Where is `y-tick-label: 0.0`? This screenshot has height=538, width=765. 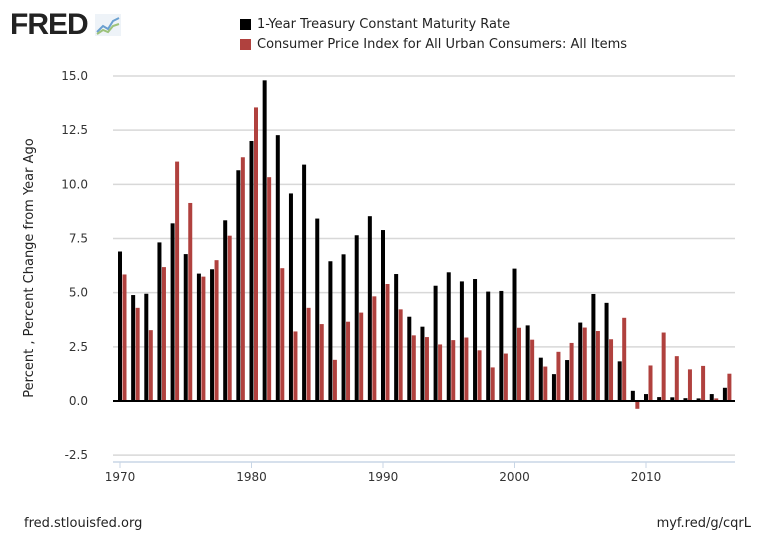 y-tick-label: 0.0 is located at coordinates (78, 401).